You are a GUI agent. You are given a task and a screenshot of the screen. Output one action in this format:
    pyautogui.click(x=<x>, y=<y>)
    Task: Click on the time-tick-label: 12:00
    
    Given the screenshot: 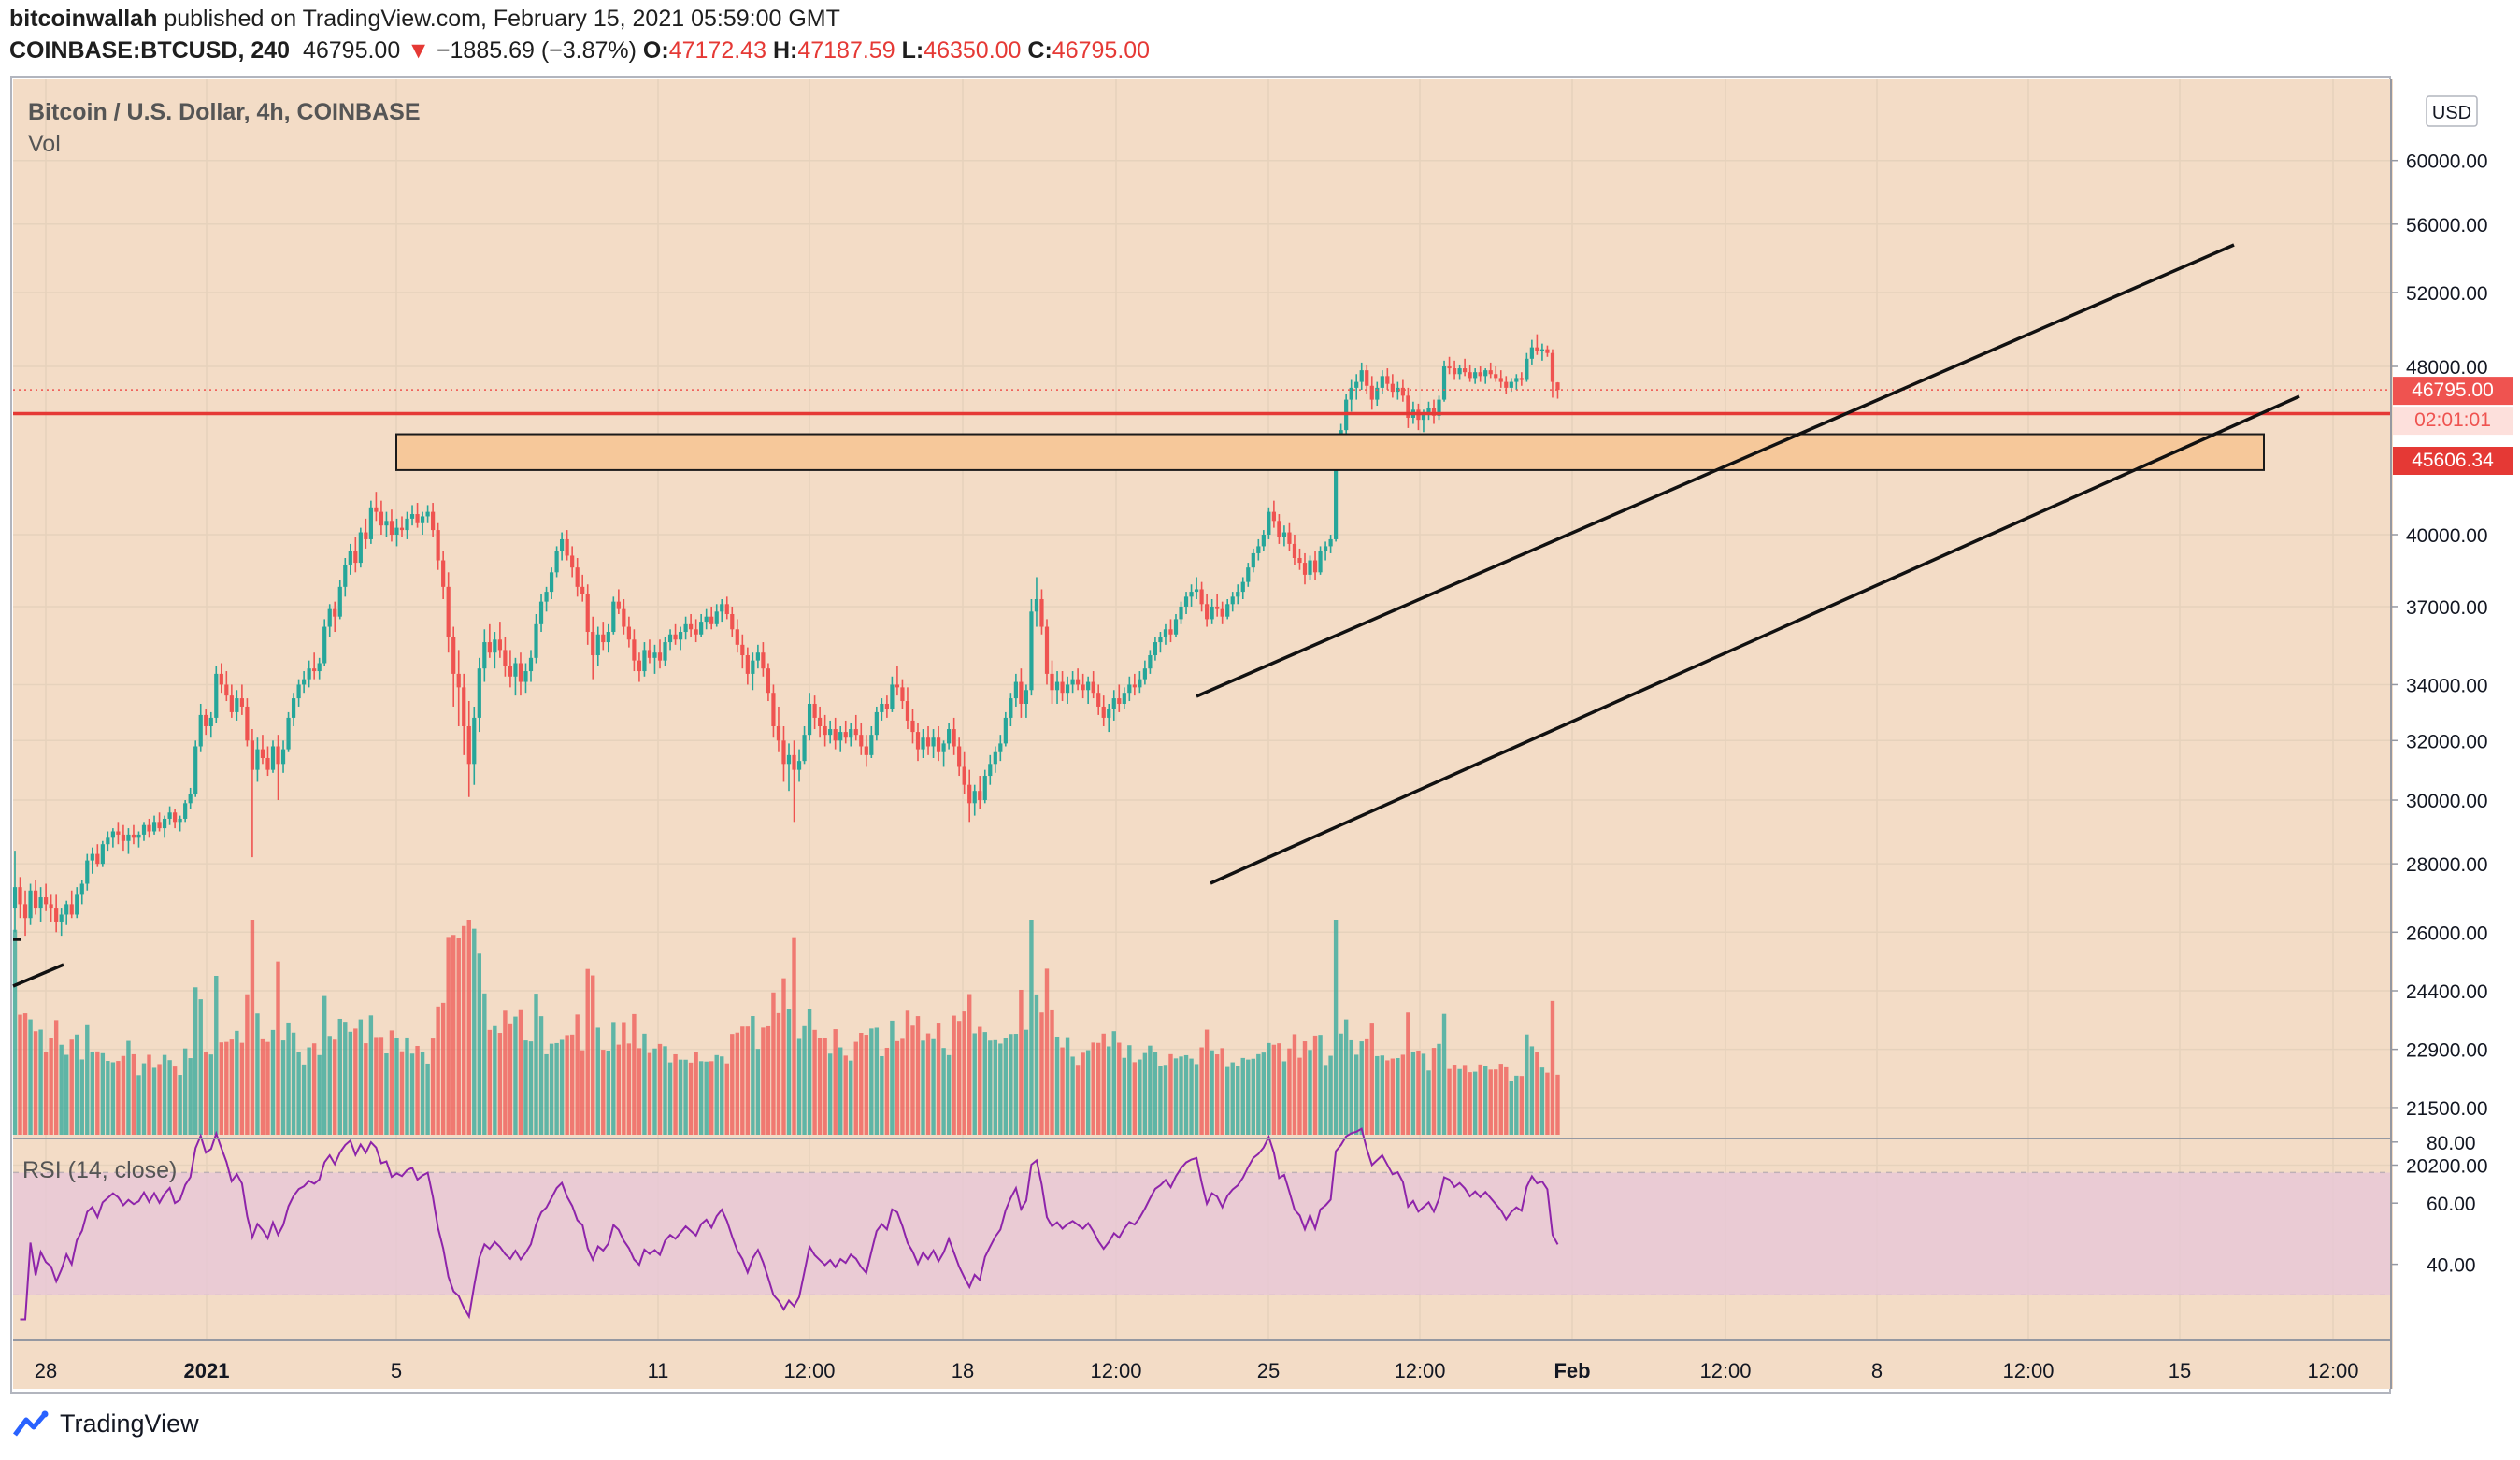 What is the action you would take?
    pyautogui.click(x=1725, y=1370)
    